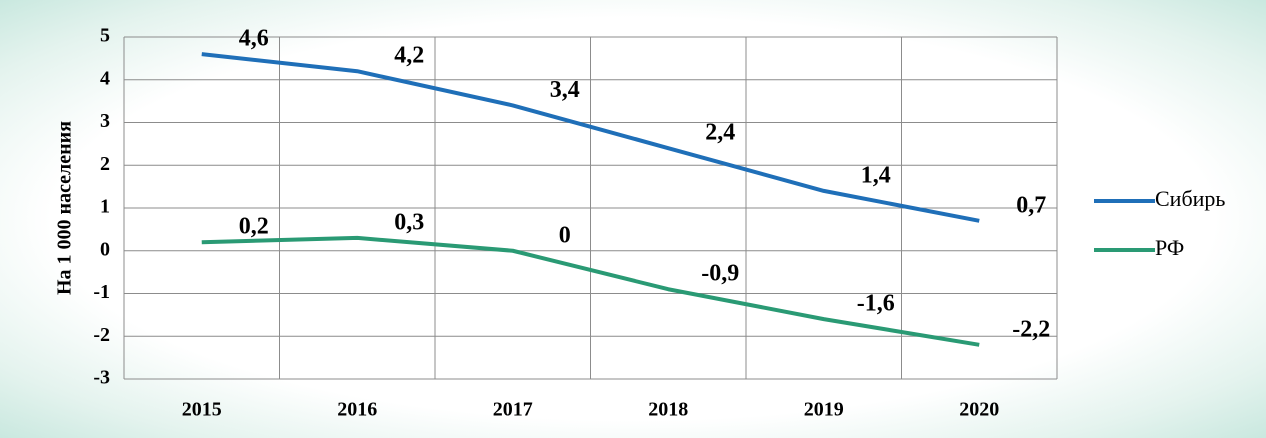 The height and width of the screenshot is (438, 1266). I want to click on x-tick-label: 2015, so click(202, 410).